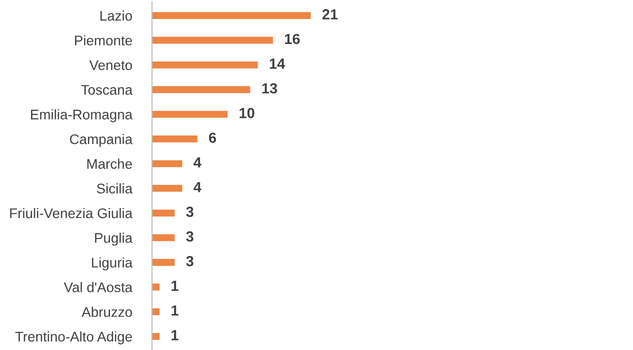 The height and width of the screenshot is (350, 633). I want to click on y-tick-label: Marche, so click(109, 163).